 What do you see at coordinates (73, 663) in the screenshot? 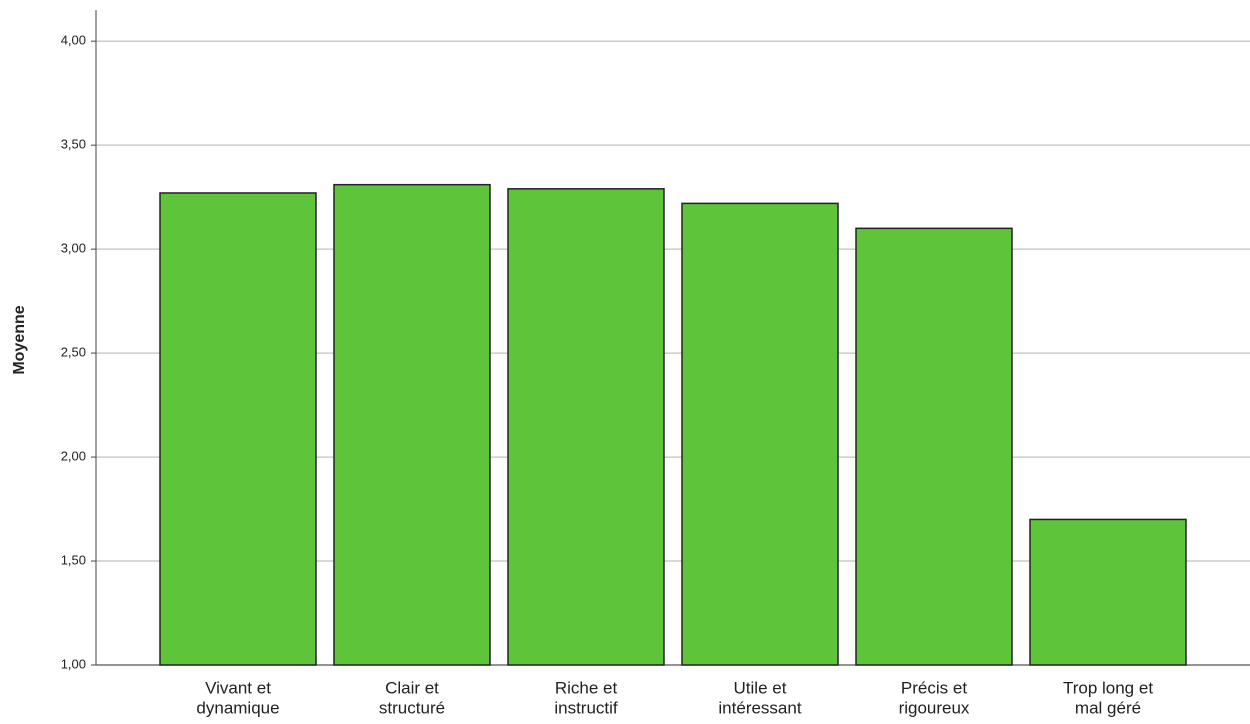
I see `y-tick-label: 1,00` at bounding box center [73, 663].